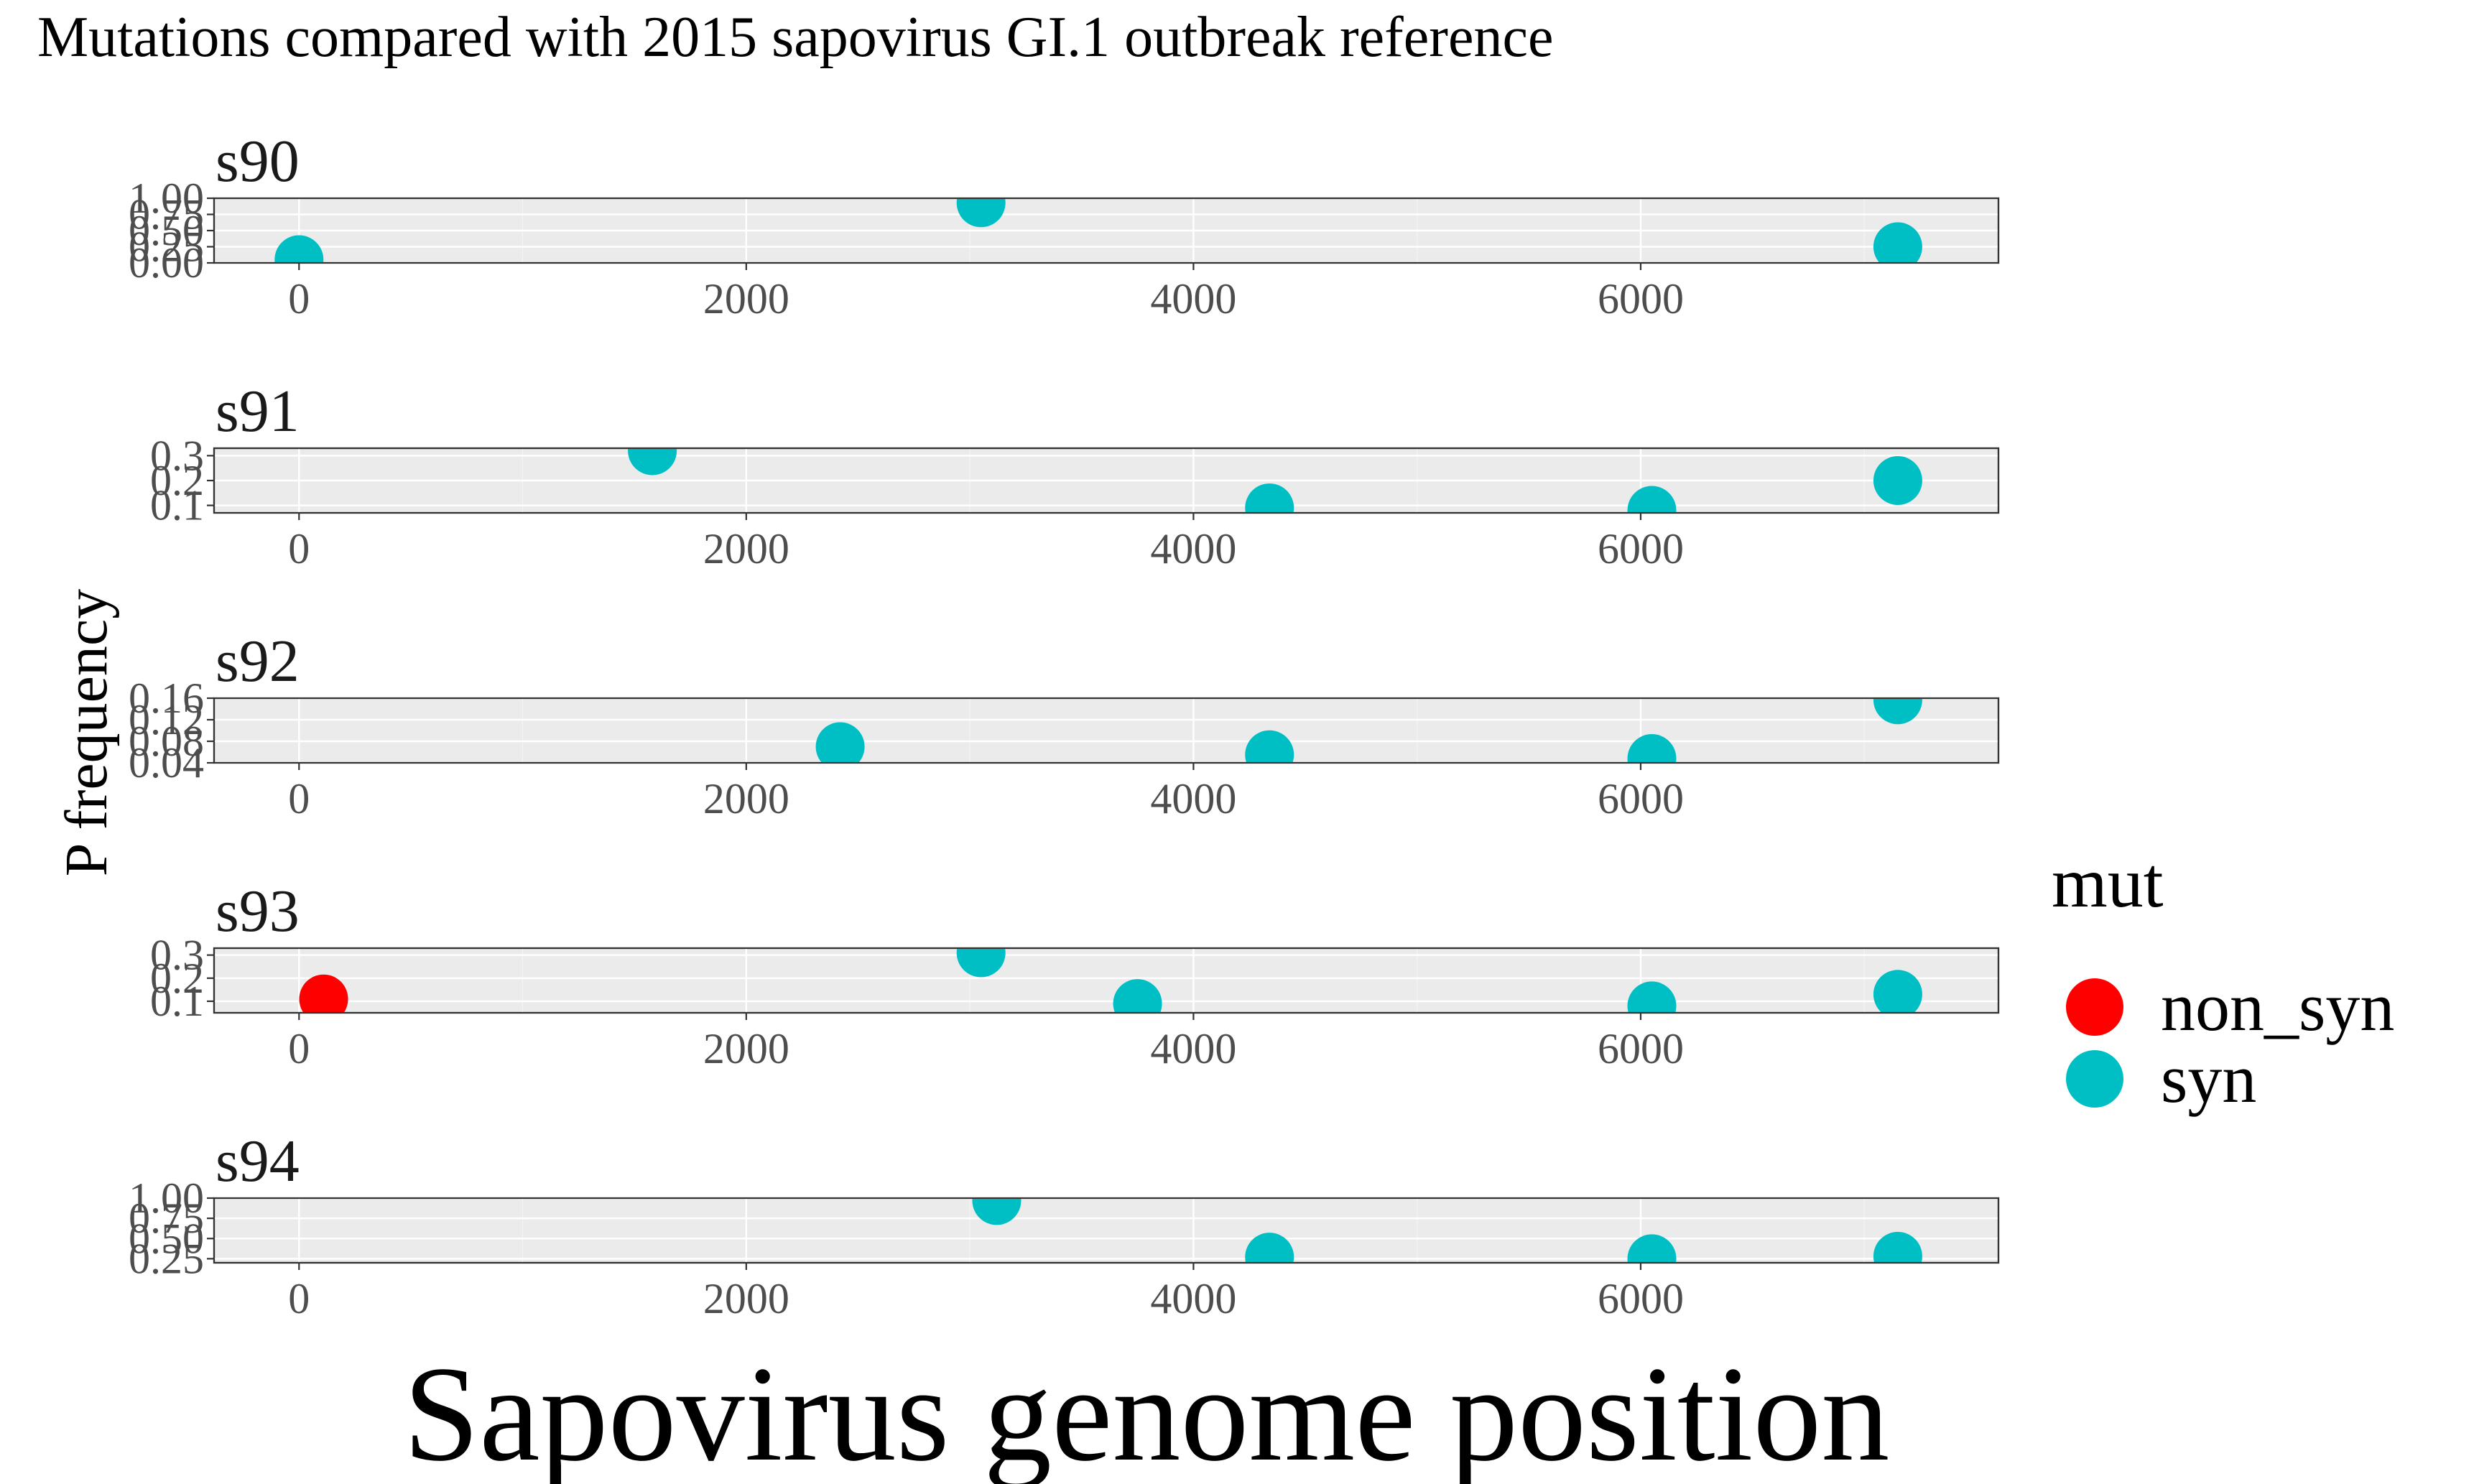 This screenshot has height=1484, width=2474. What do you see at coordinates (258, 411) in the screenshot?
I see `facet-label: s91` at bounding box center [258, 411].